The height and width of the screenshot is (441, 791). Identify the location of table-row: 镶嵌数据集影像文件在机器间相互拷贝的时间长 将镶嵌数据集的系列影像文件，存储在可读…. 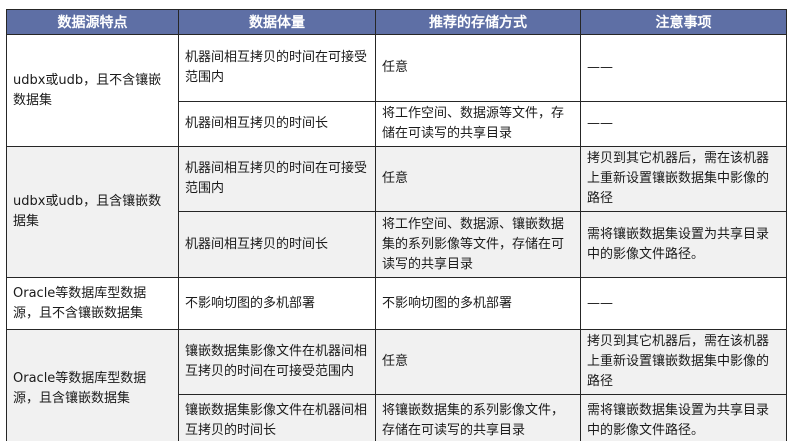
(397, 417).